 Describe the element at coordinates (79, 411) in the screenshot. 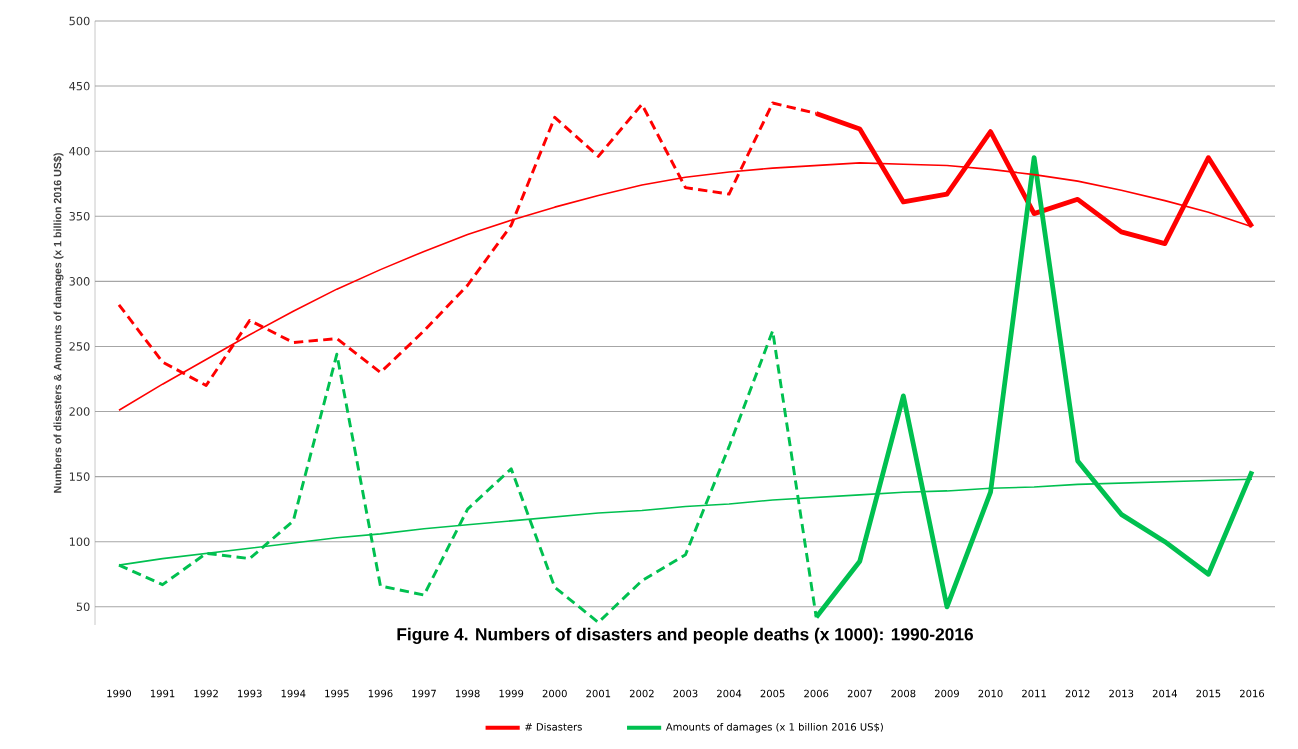

I see `y-tick-label: 200` at that location.